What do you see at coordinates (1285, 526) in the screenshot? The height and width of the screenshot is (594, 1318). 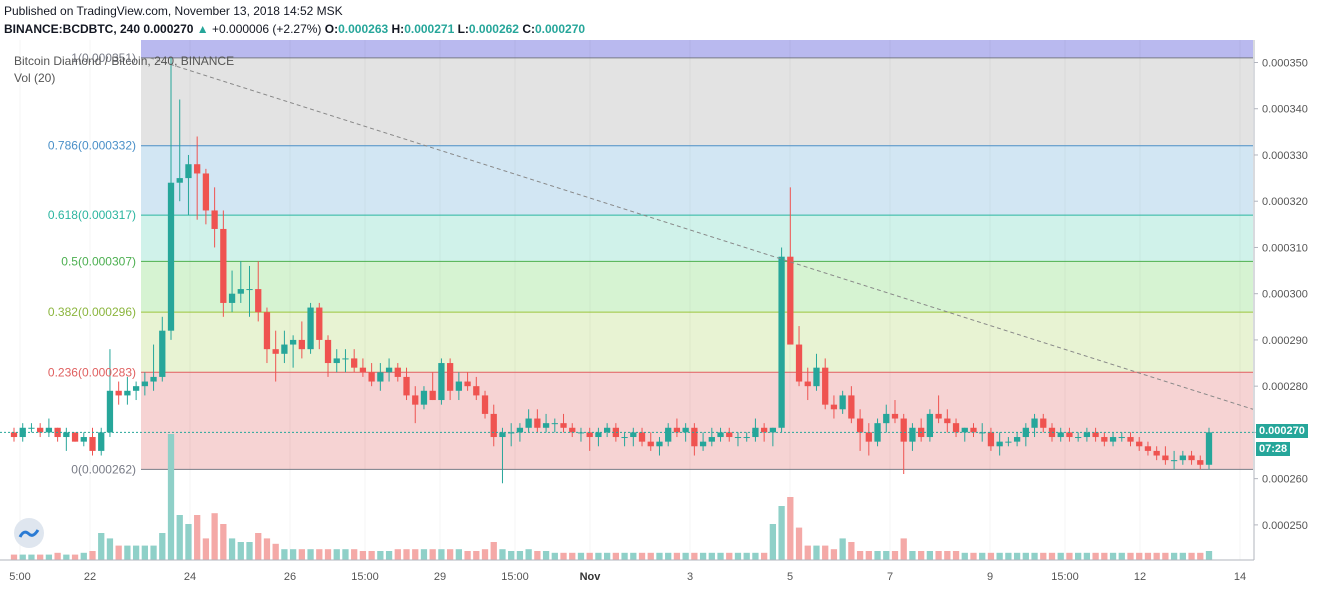 I see `y-tick-label: 0.000250` at bounding box center [1285, 526].